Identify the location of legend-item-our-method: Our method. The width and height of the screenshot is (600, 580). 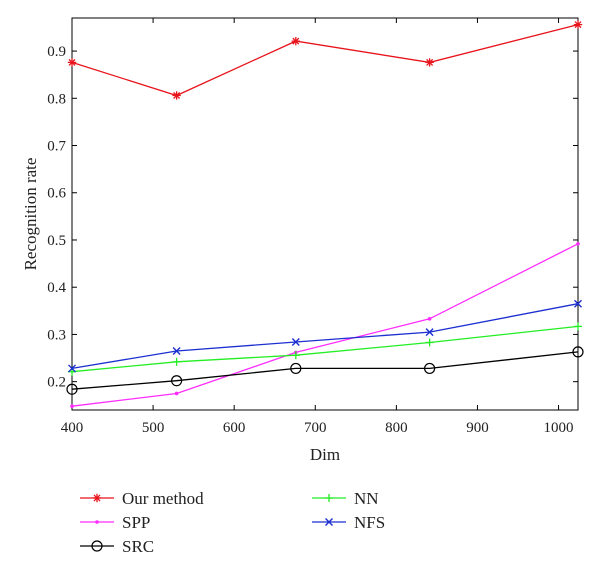
(142, 498).